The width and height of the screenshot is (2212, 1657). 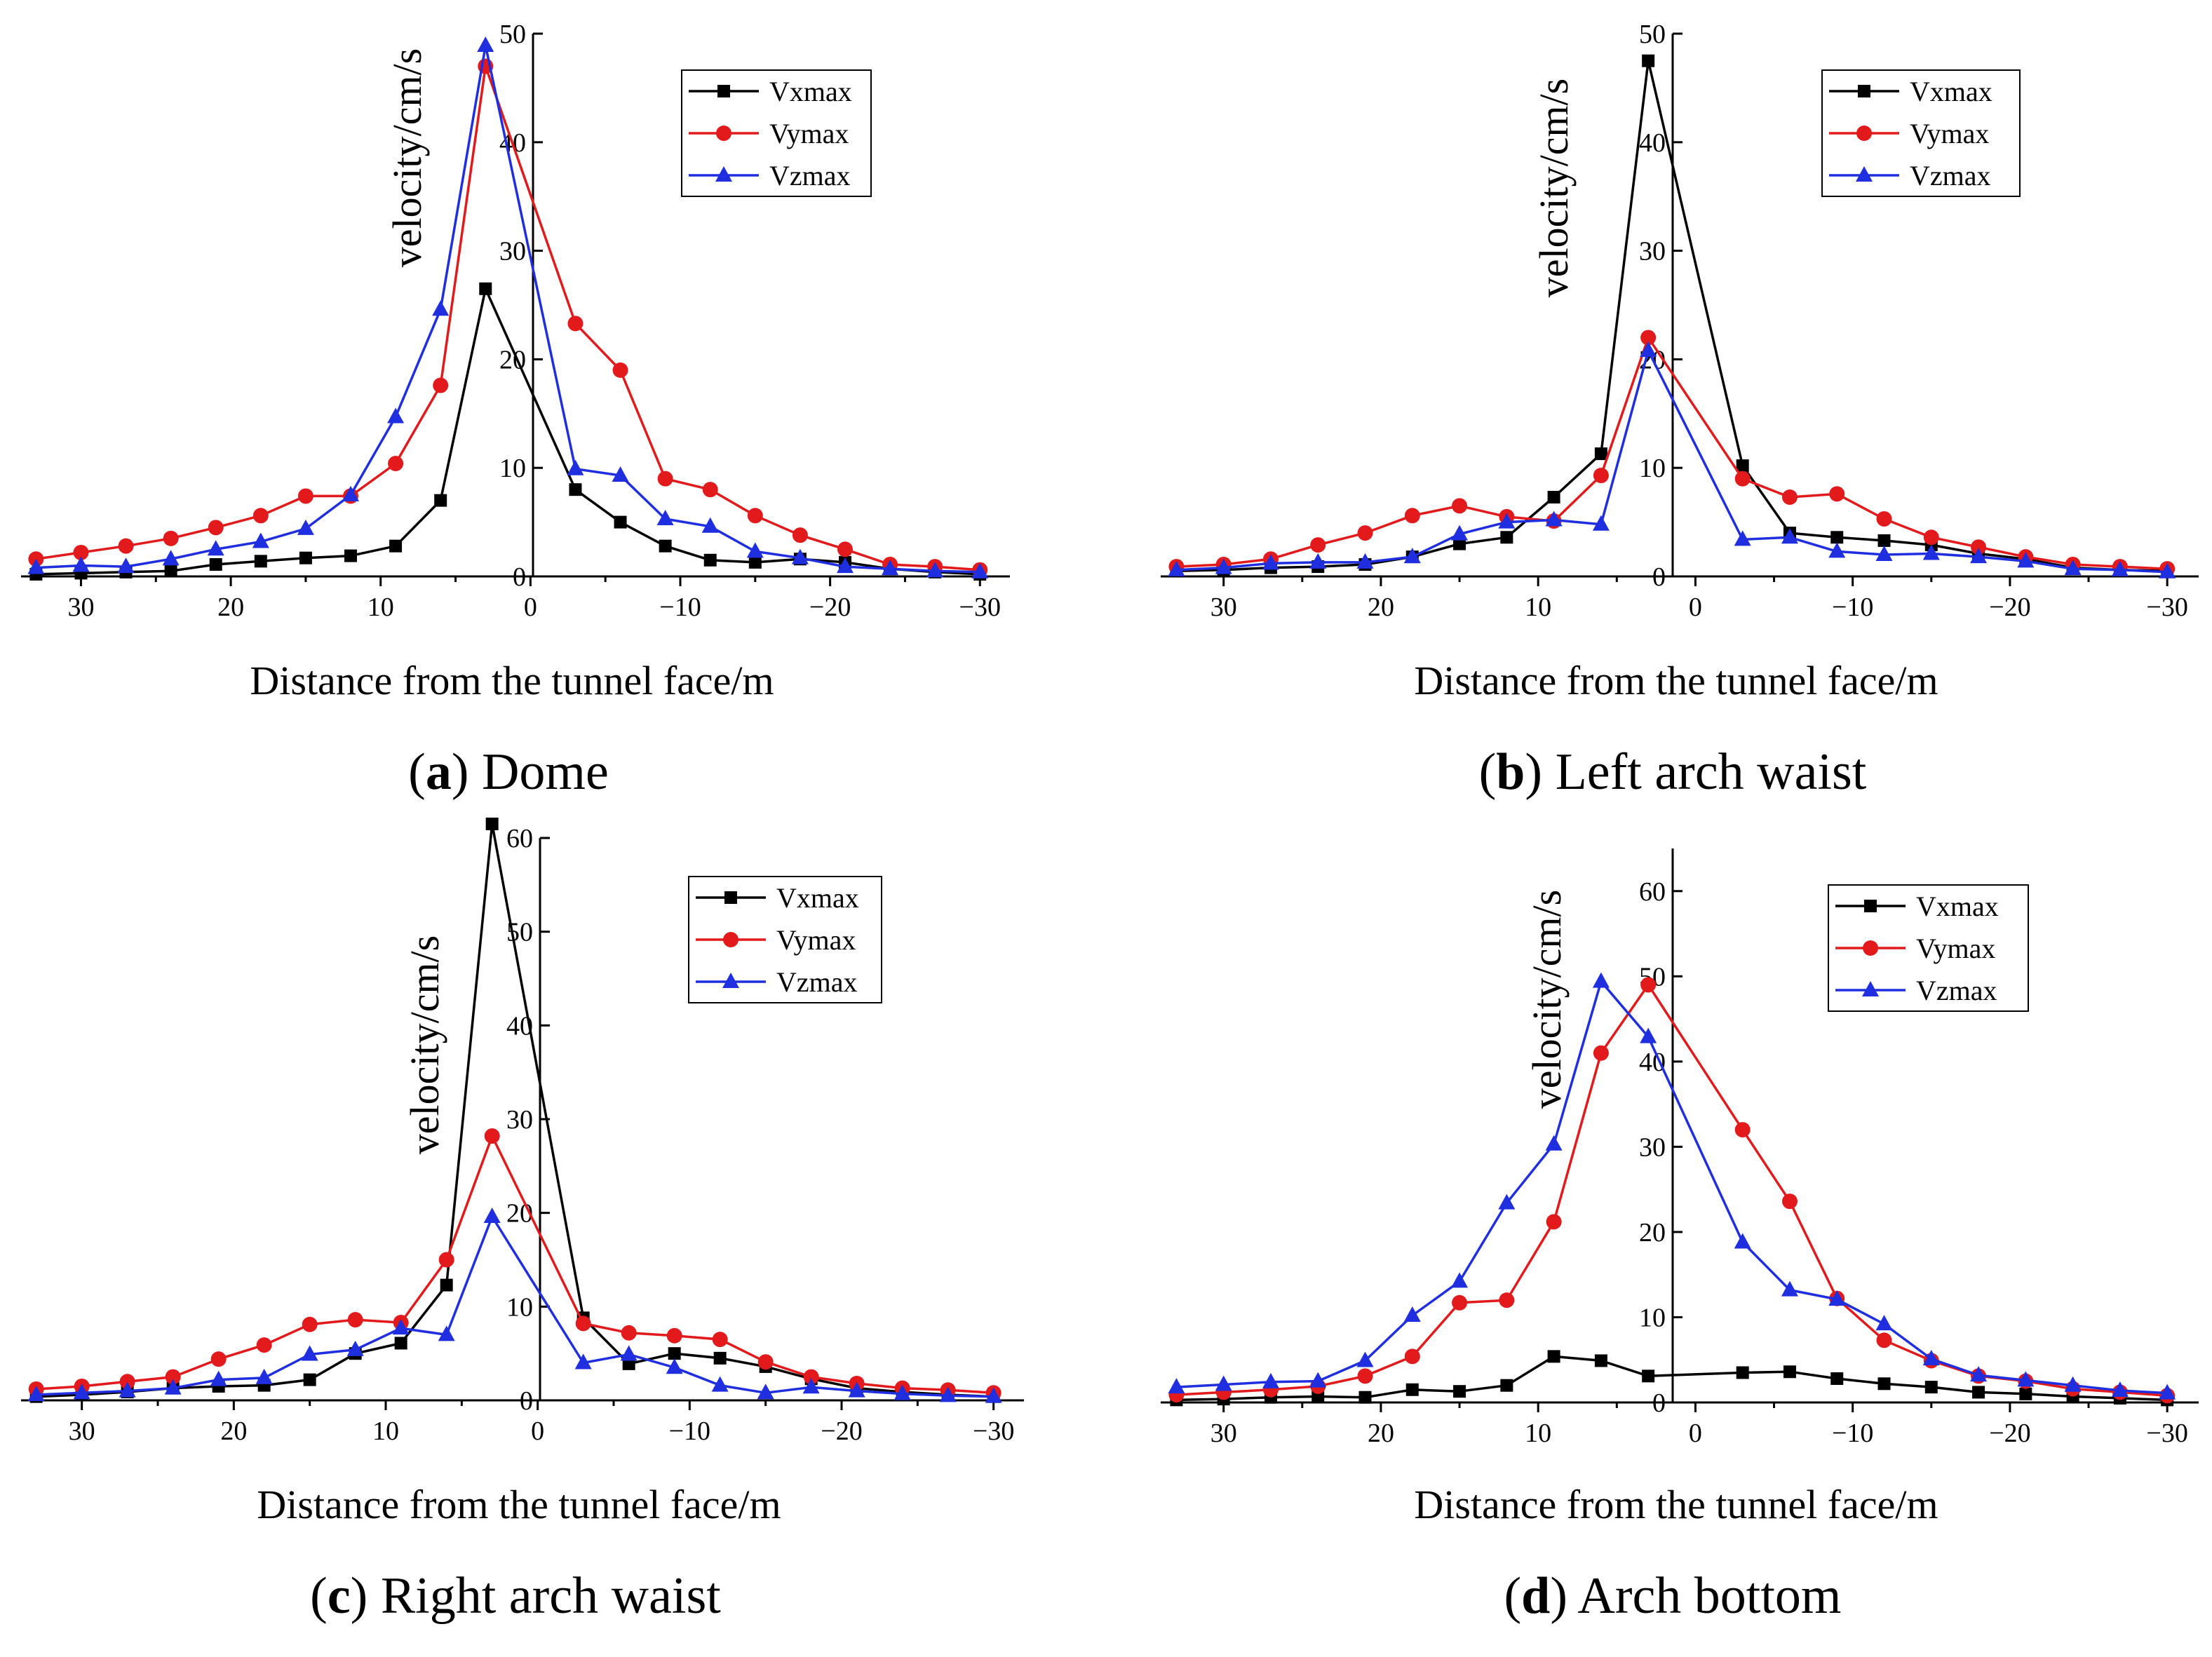 What do you see at coordinates (1951, 91) in the screenshot?
I see `legend-label: Vxmax` at bounding box center [1951, 91].